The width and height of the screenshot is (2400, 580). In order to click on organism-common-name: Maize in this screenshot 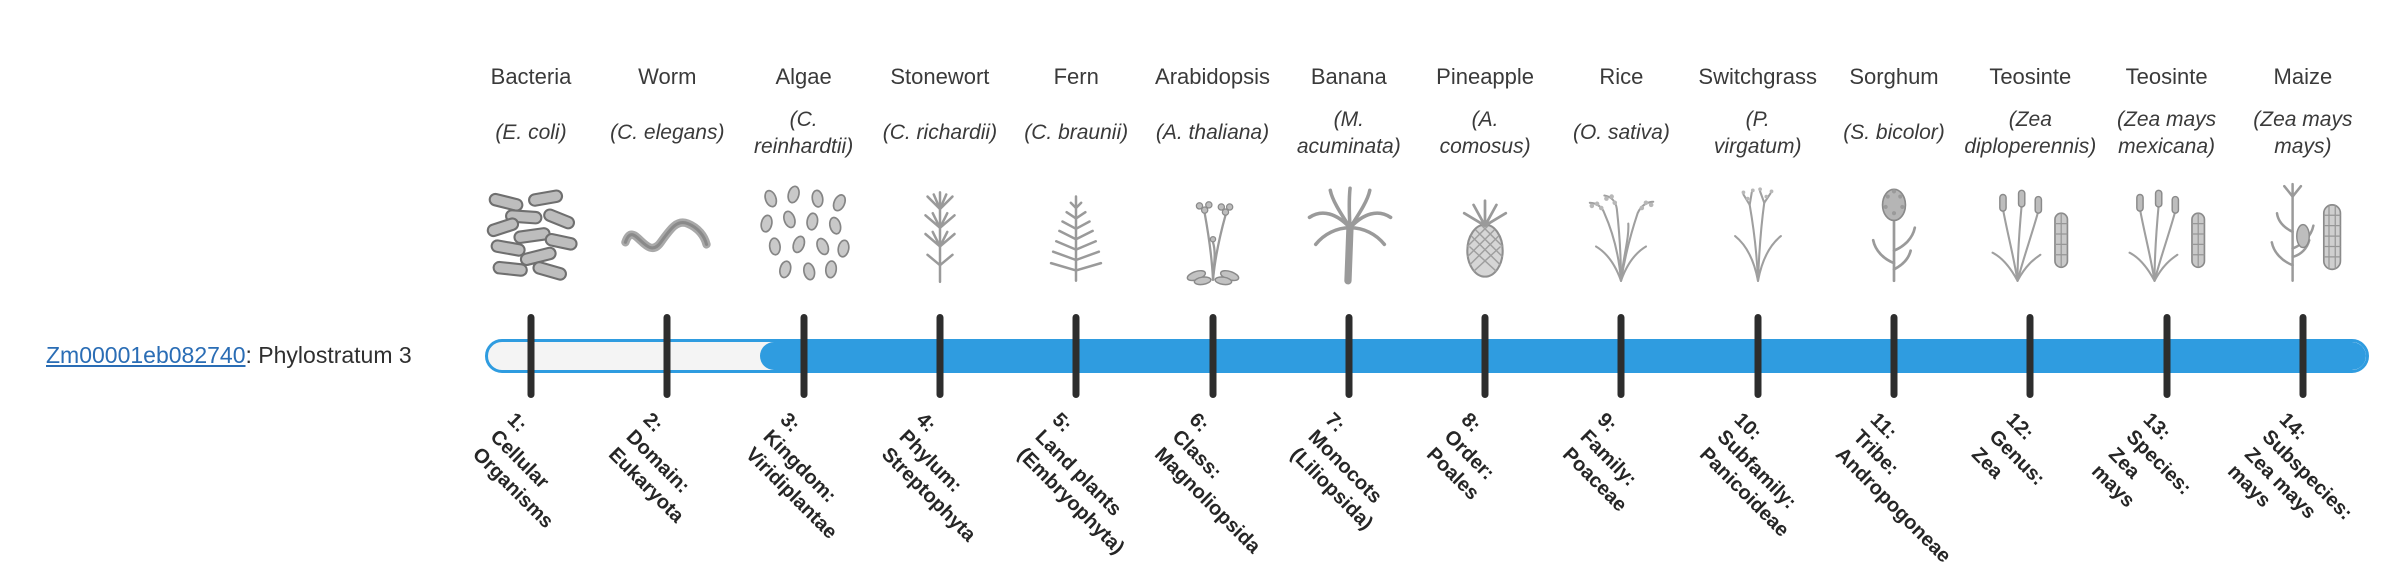, I will do `click(2303, 76)`.